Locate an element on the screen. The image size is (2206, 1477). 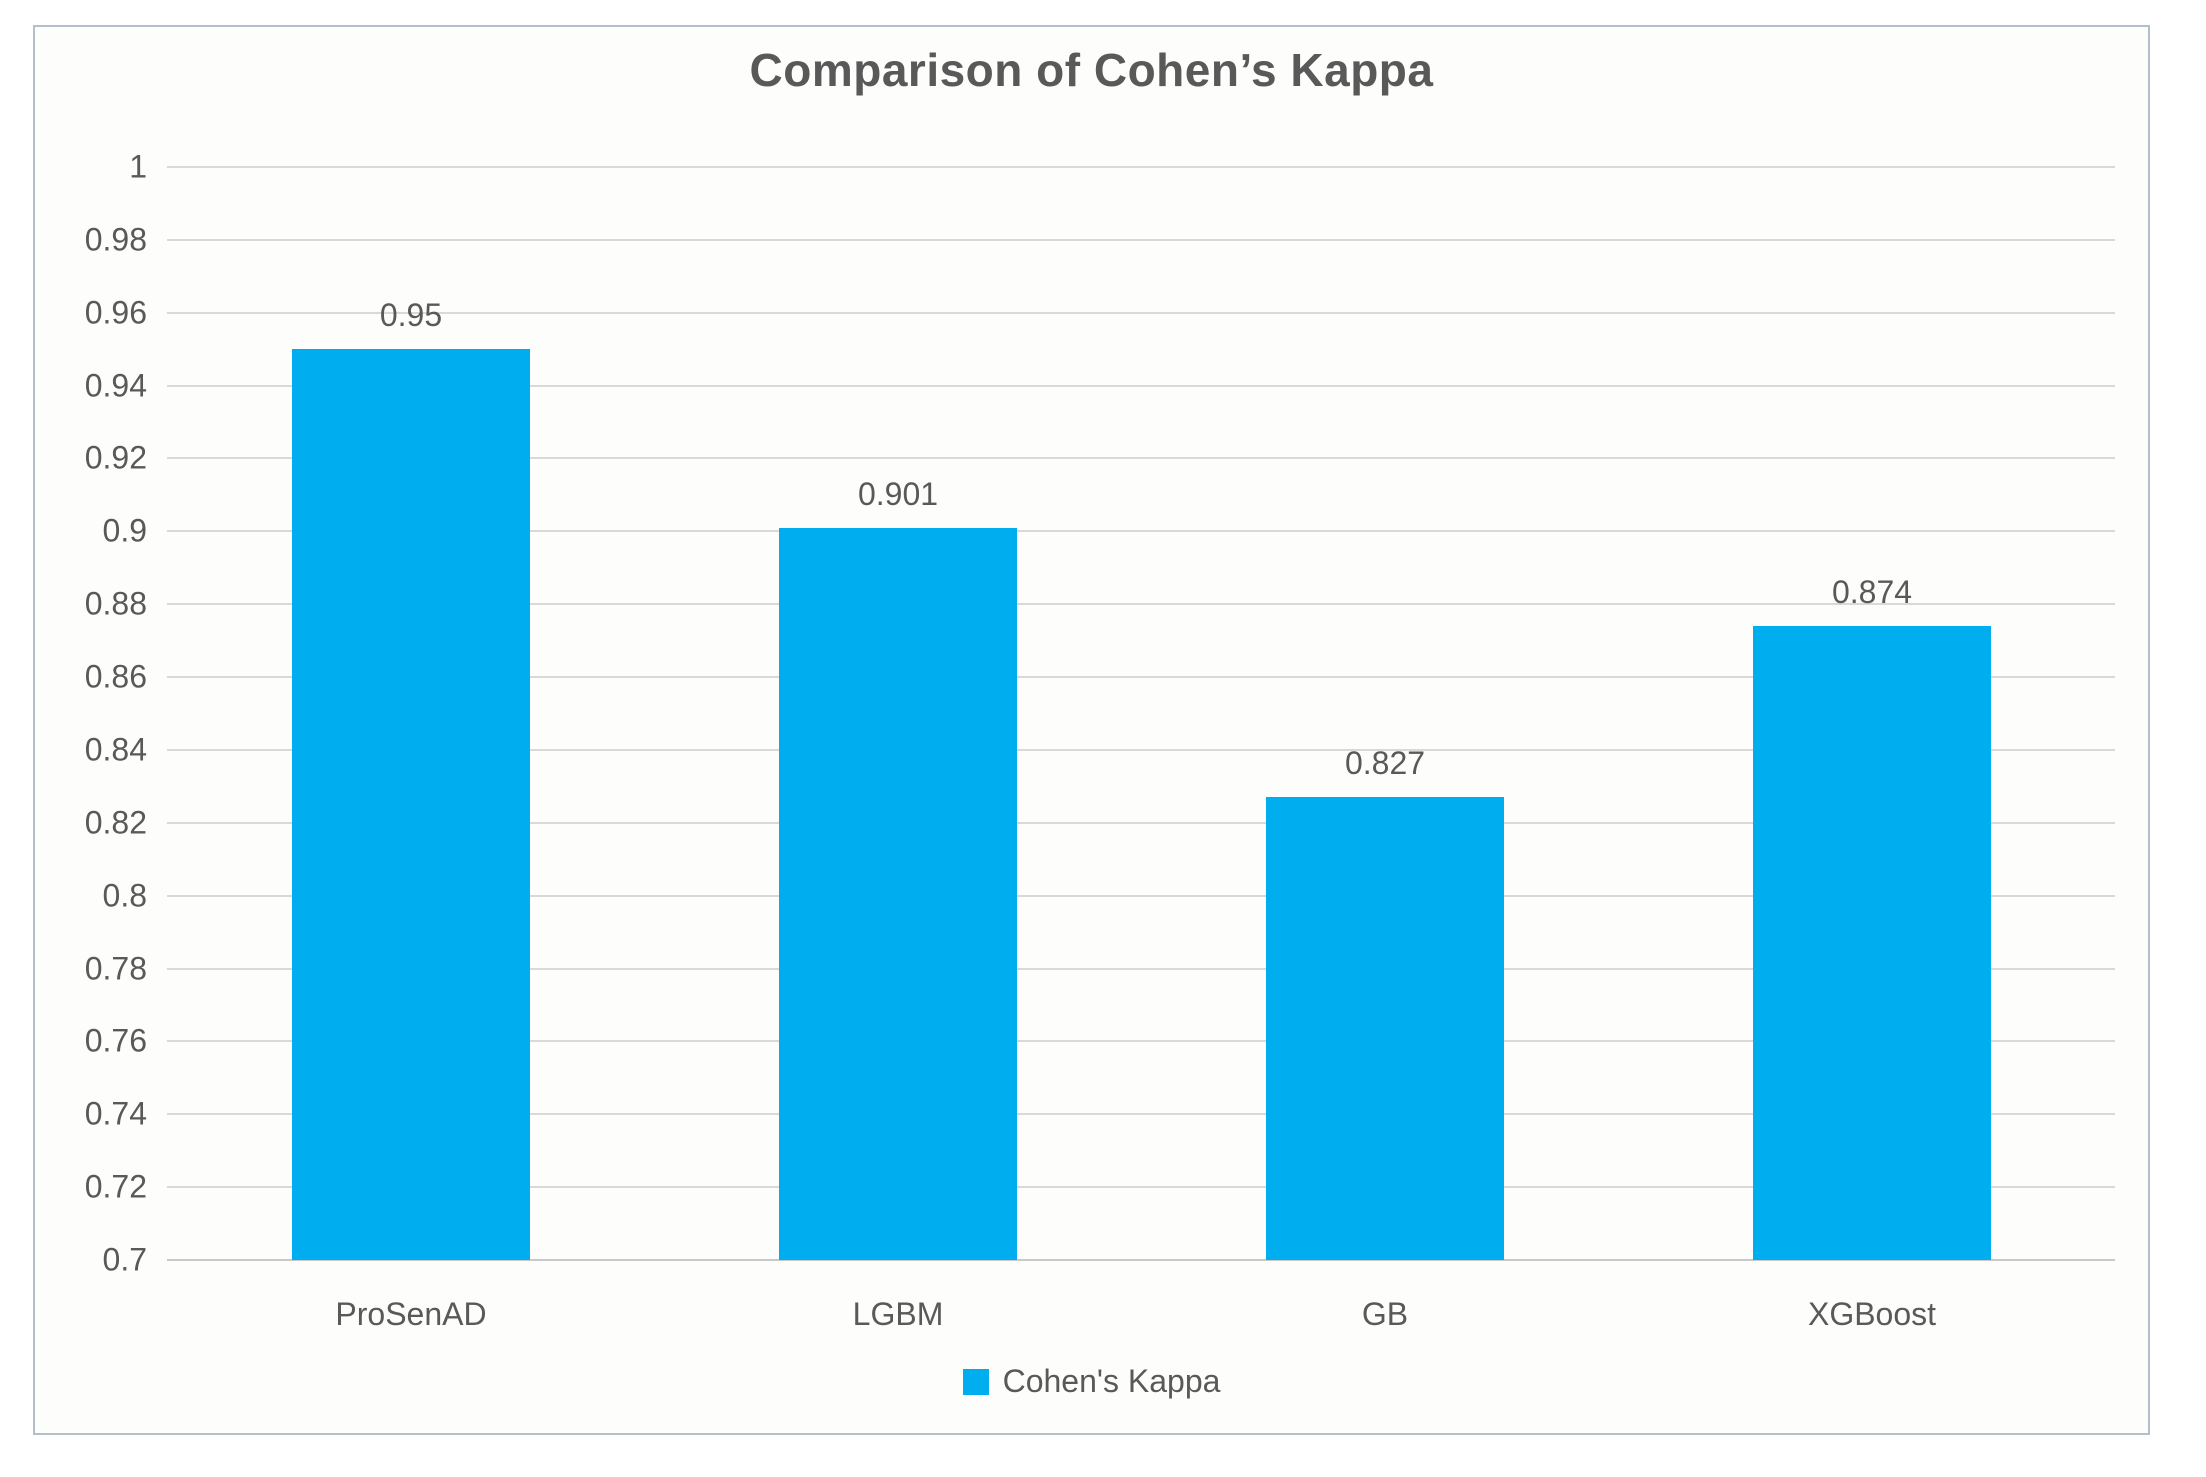
y-tick-label: 0.84 is located at coordinates (115, 749).